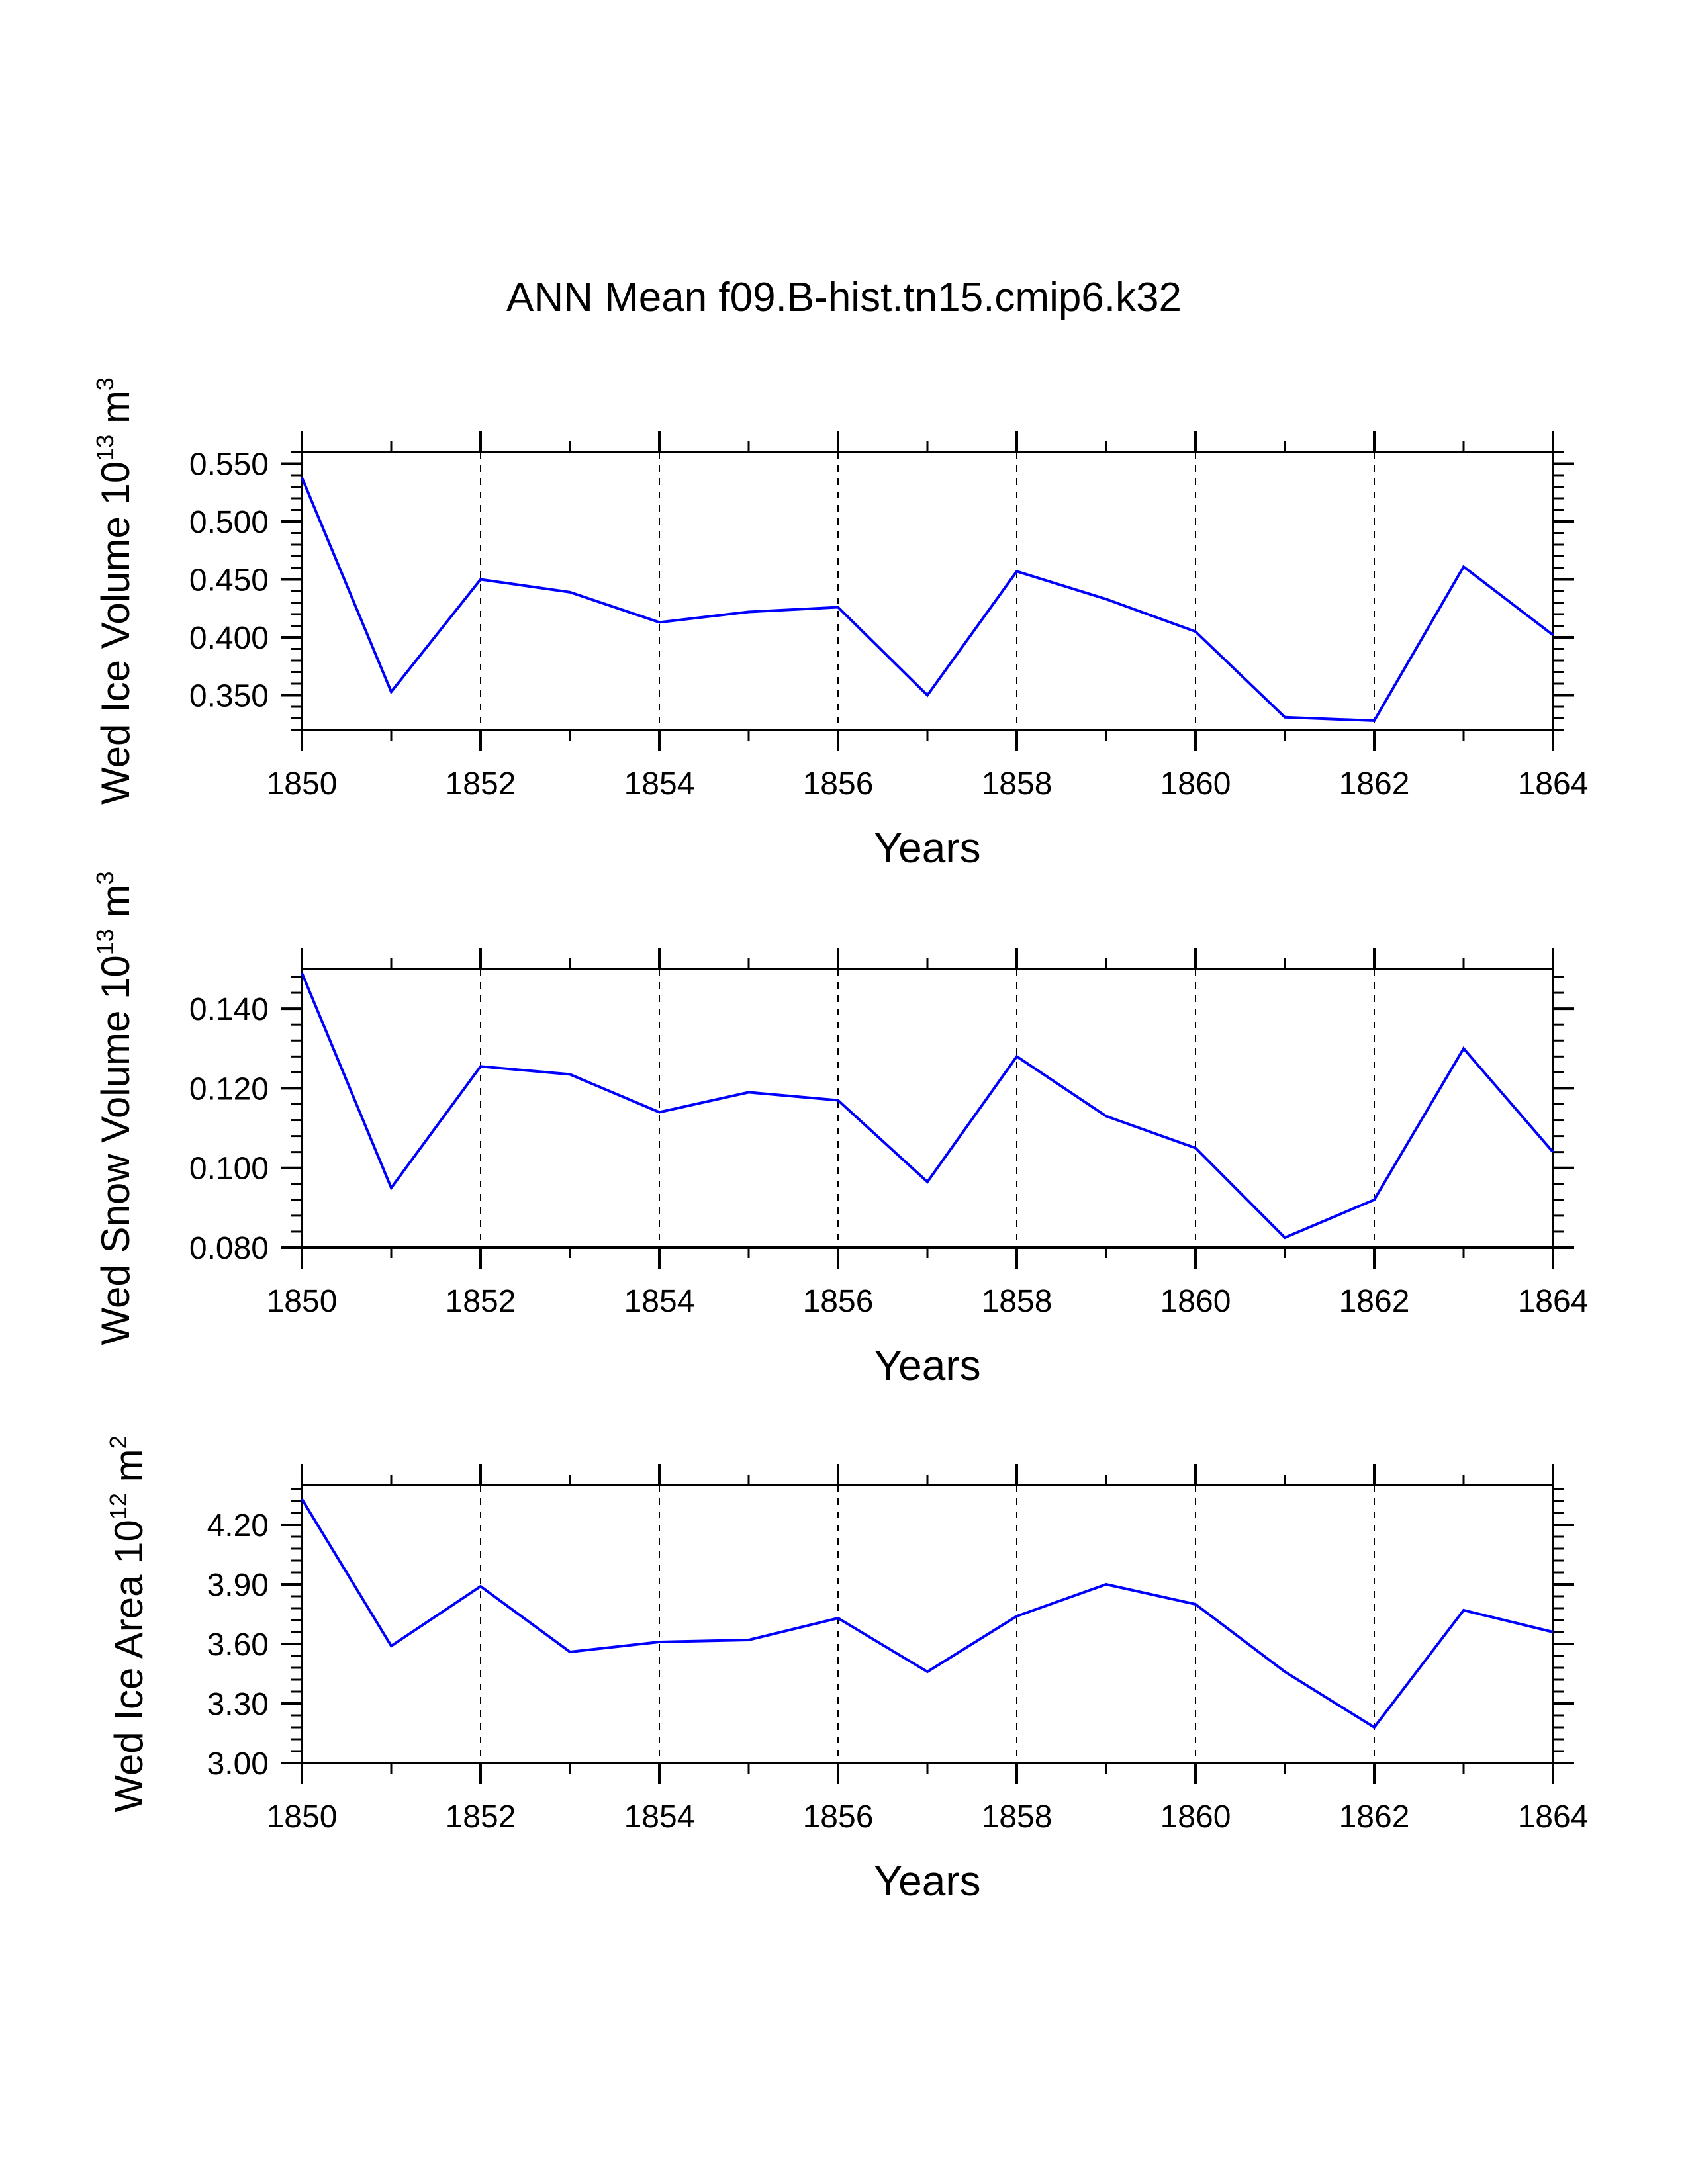 The height and width of the screenshot is (2184, 1688). I want to click on y-axis-label: Wed Ice Area 1012 m2, so click(128, 1624).